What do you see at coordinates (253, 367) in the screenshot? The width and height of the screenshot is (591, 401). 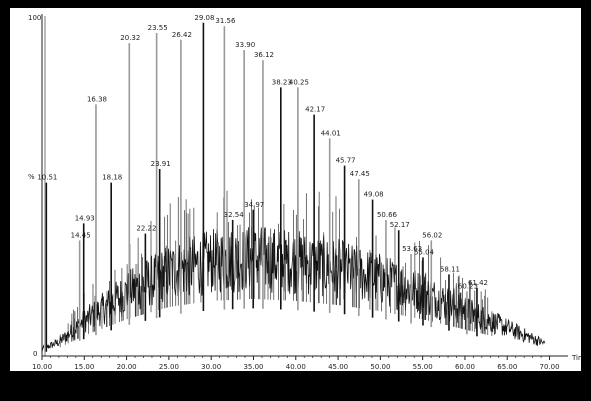 I see `x-tick-label: 35.00` at bounding box center [253, 367].